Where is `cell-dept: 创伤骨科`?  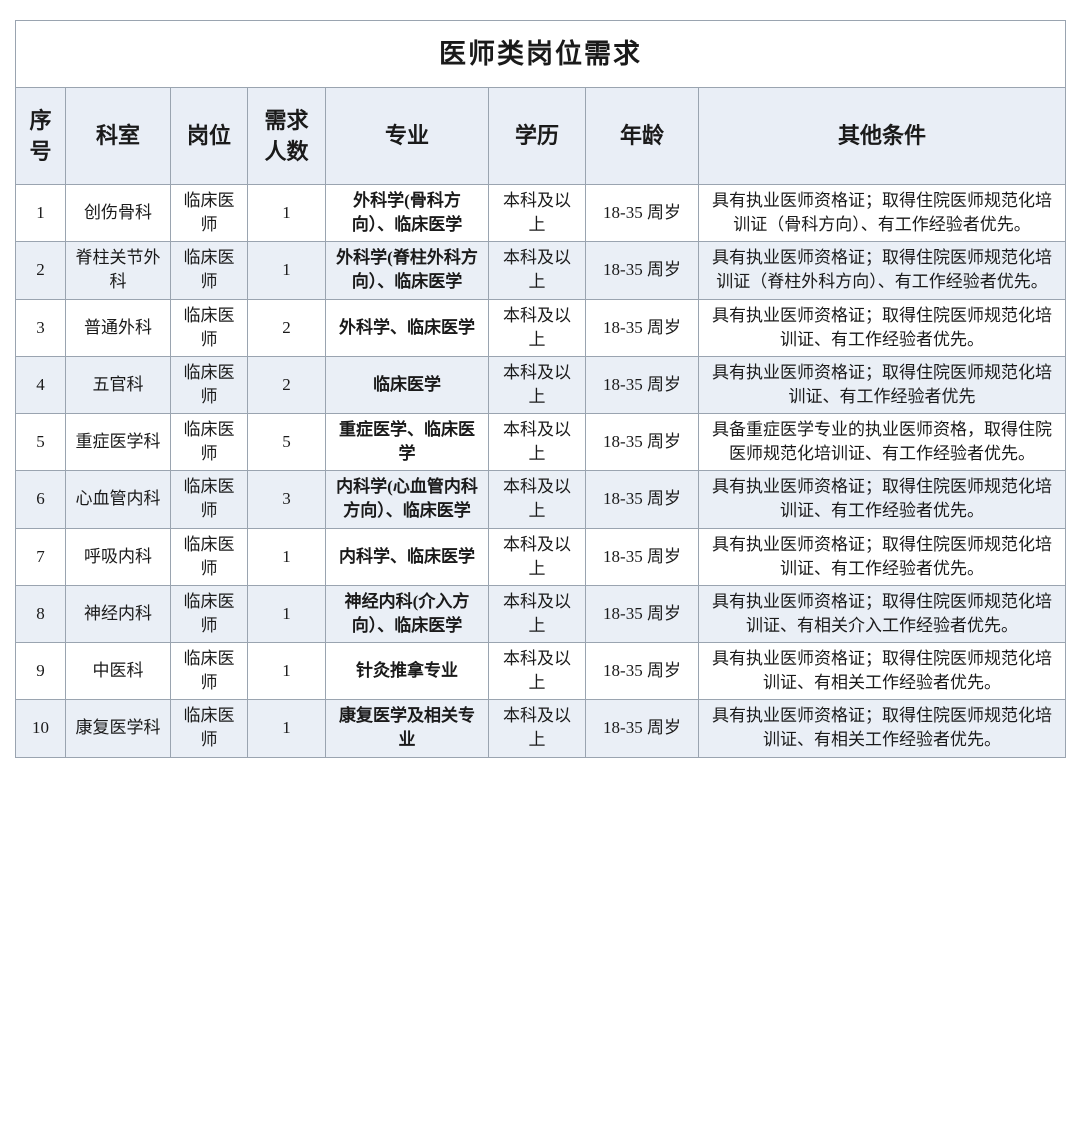 cell-dept: 创伤骨科 is located at coordinates (118, 213).